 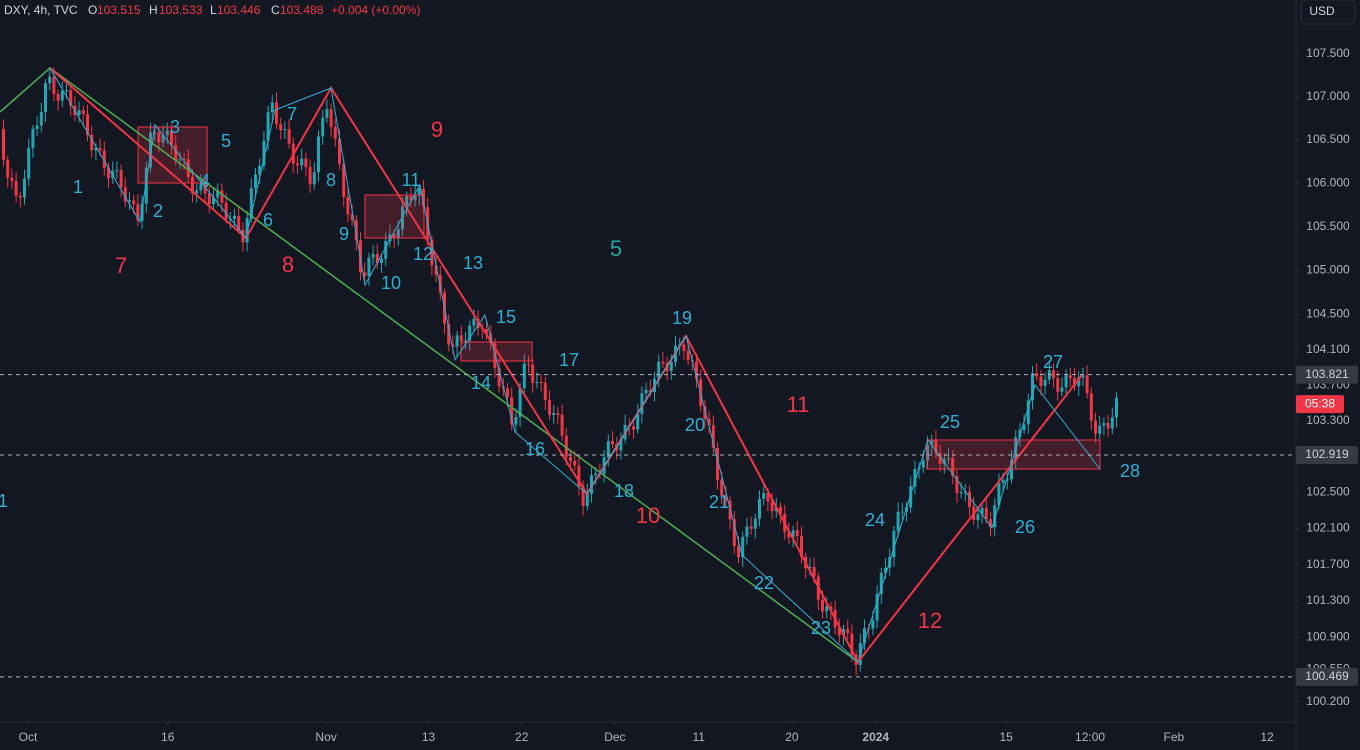 What do you see at coordinates (181, 10) in the screenshot?
I see `ohlc-value: 103.533` at bounding box center [181, 10].